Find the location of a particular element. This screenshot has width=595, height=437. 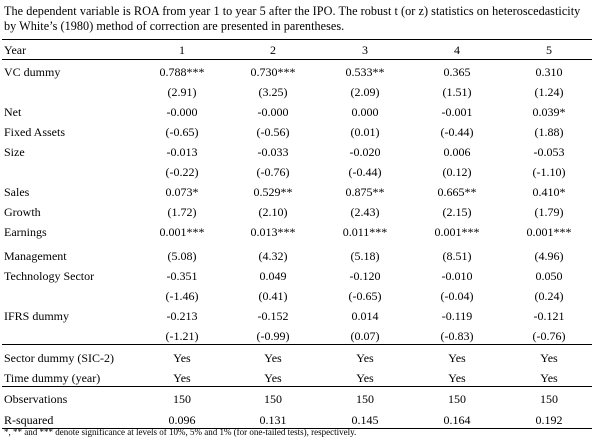

table-cell: (0.01) is located at coordinates (365, 132).